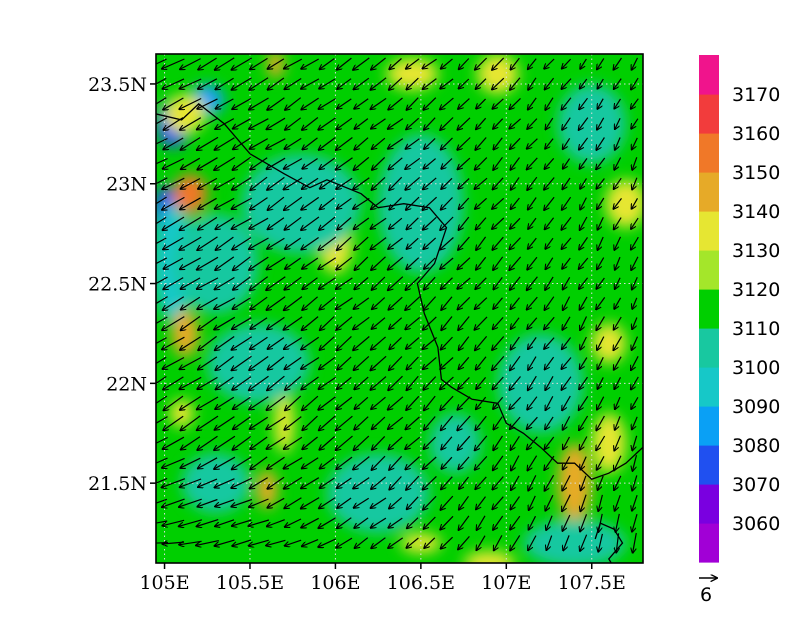 This screenshot has width=800, height=618. I want to click on colorbar-label-7: 3130, so click(756, 251).